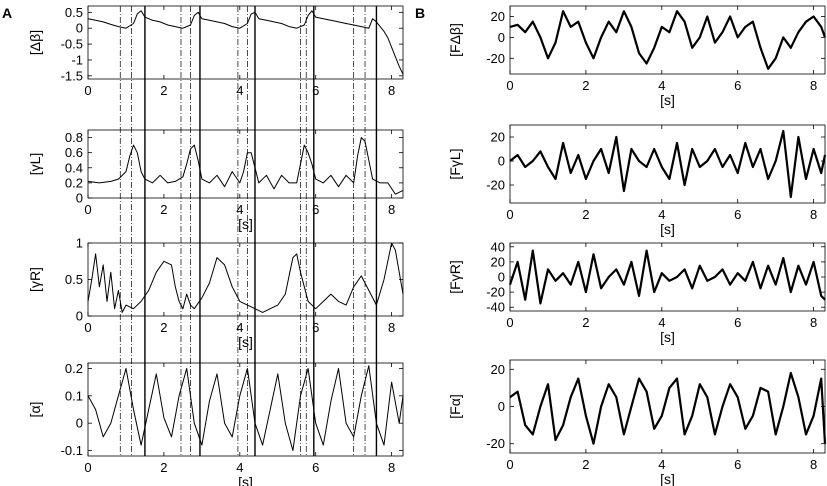 The height and width of the screenshot is (486, 827). Describe the element at coordinates (7, 13) in the screenshot. I see `panel-letter-a: A` at that location.